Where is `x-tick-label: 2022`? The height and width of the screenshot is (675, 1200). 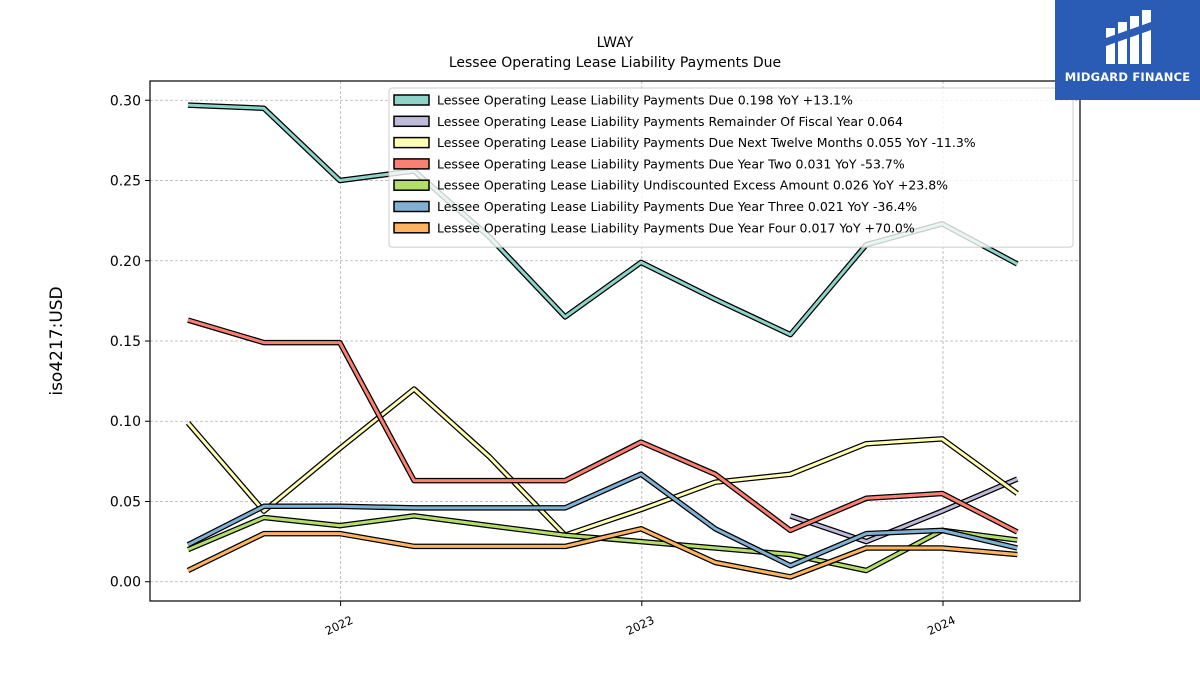
x-tick-label: 2022 is located at coordinates (339, 625).